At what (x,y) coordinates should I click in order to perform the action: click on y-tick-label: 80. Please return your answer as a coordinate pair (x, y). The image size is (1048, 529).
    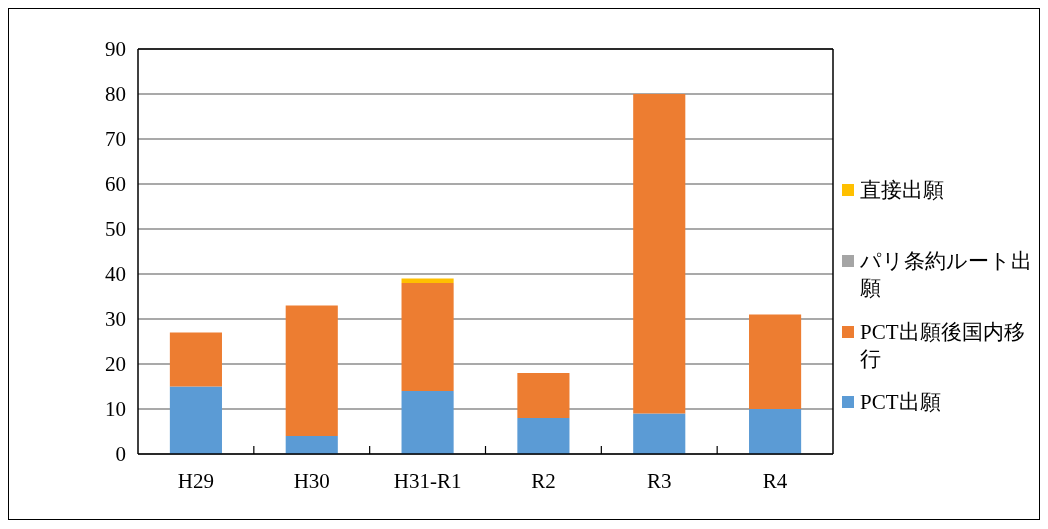
    Looking at the image, I should click on (115, 94).